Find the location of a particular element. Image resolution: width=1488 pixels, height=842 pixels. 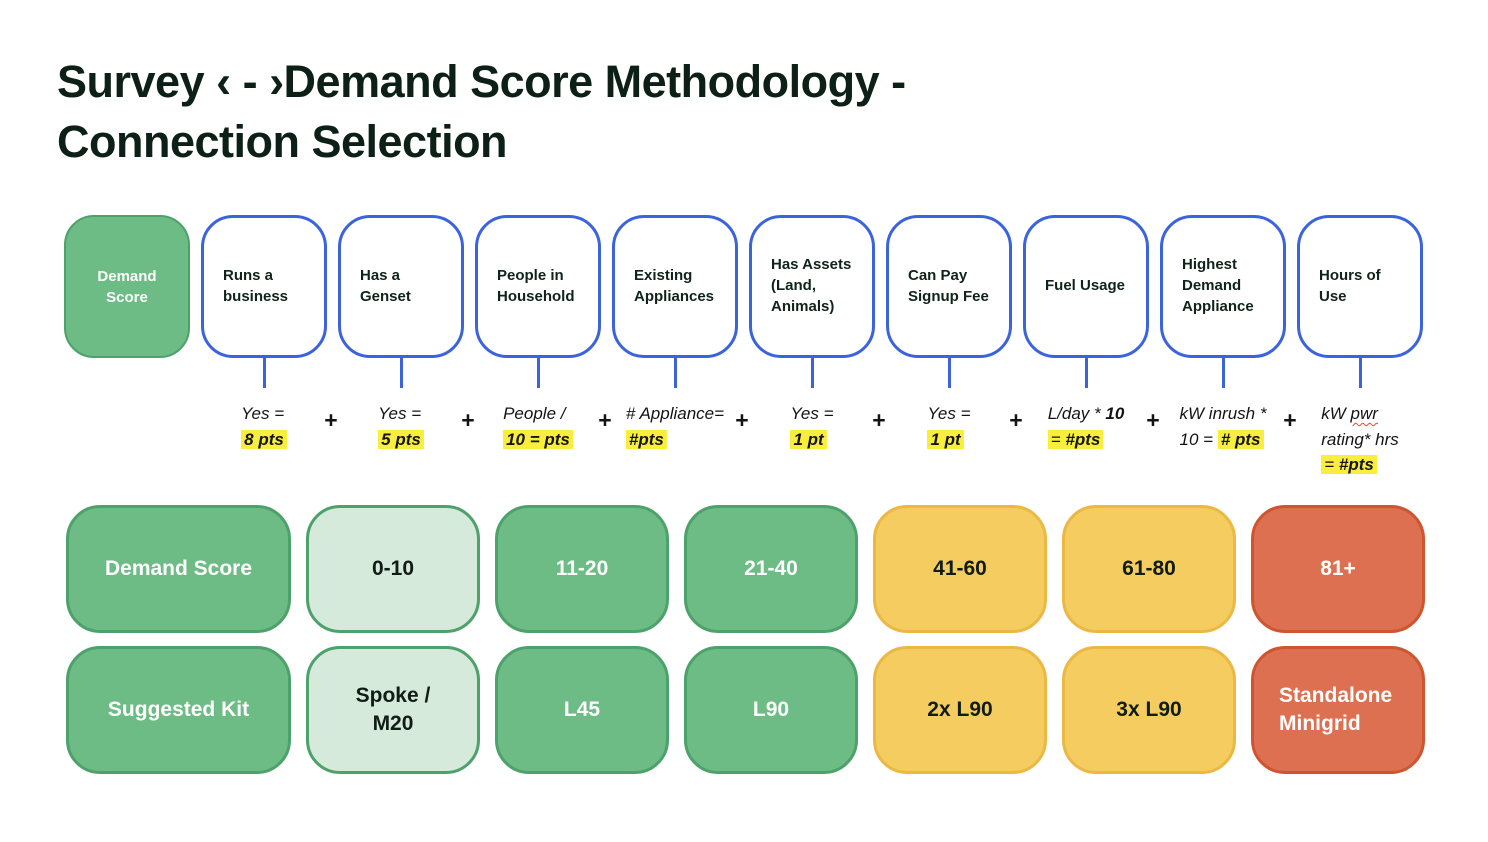

formula-text: kW pwr is located at coordinates (1349, 413).